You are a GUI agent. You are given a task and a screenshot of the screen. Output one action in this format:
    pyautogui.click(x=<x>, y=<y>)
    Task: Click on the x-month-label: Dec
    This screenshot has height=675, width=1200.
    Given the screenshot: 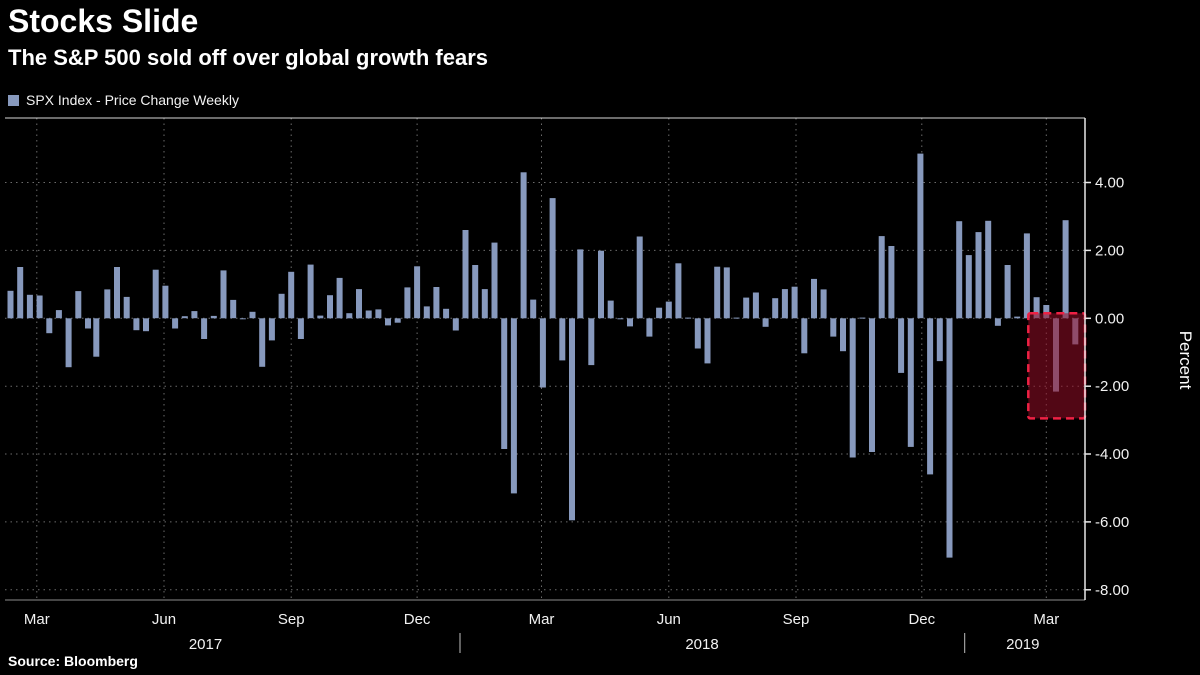 What is the action you would take?
    pyautogui.click(x=921, y=619)
    